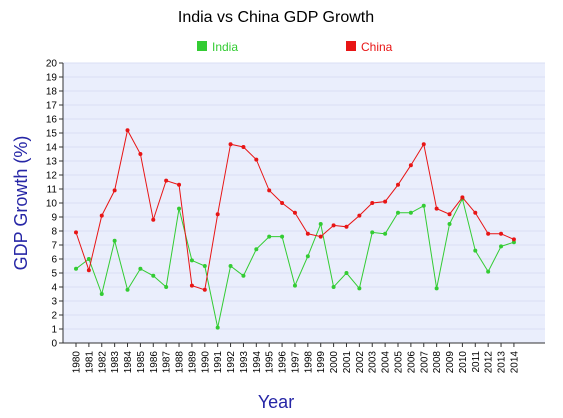 The width and height of the screenshot is (563, 418). I want to click on y-tick-label: 10, so click(52, 204).